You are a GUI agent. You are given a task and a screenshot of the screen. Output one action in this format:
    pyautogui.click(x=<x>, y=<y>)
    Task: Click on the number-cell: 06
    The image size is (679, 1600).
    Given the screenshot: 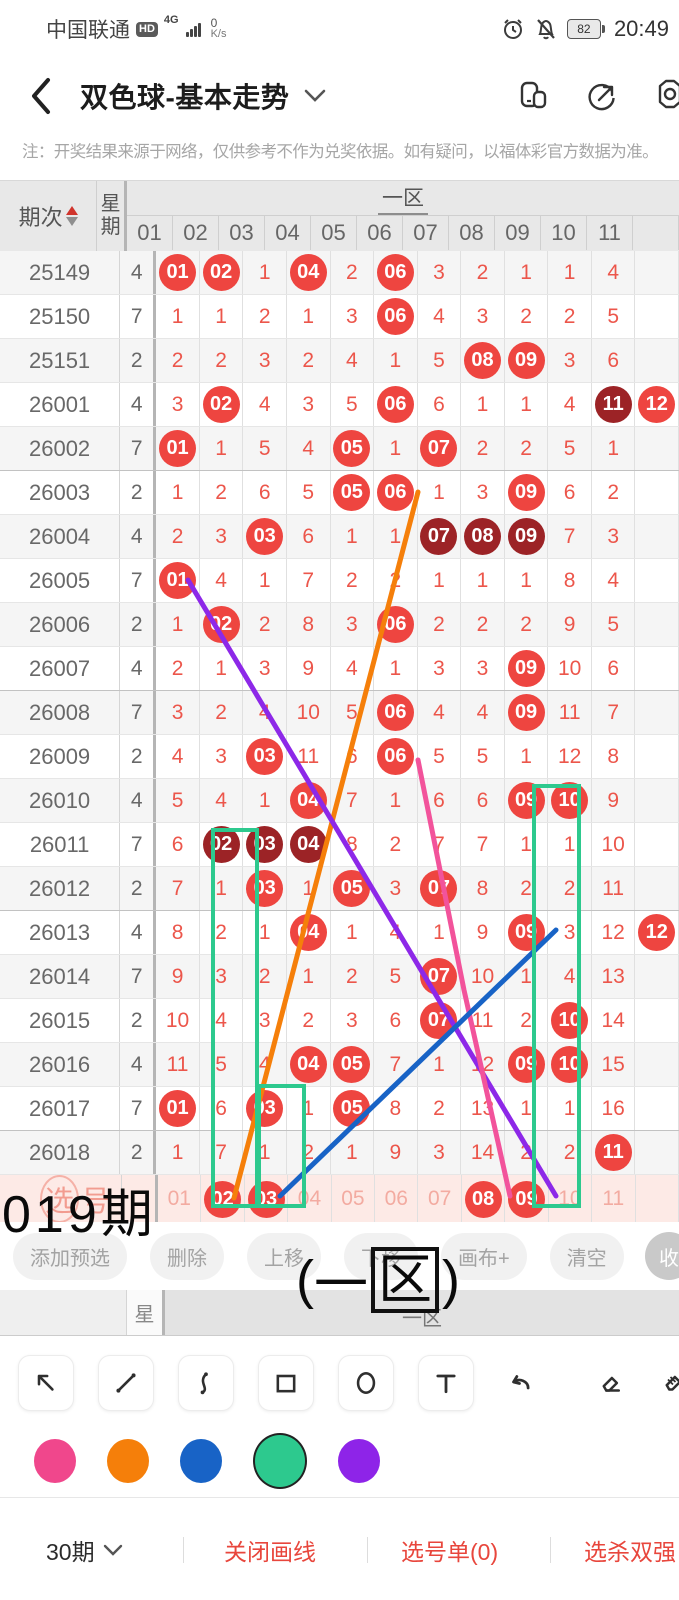 What is the action you would take?
    pyautogui.click(x=396, y=492)
    